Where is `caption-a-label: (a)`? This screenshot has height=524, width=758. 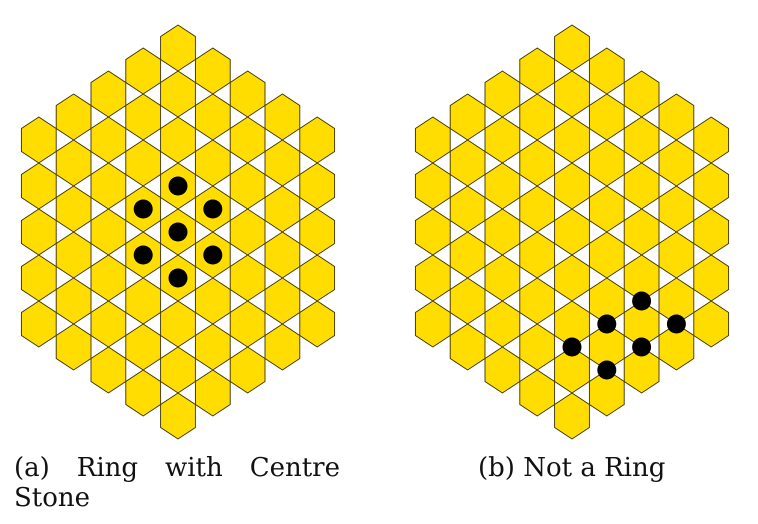 caption-a-label: (a) is located at coordinates (32, 468).